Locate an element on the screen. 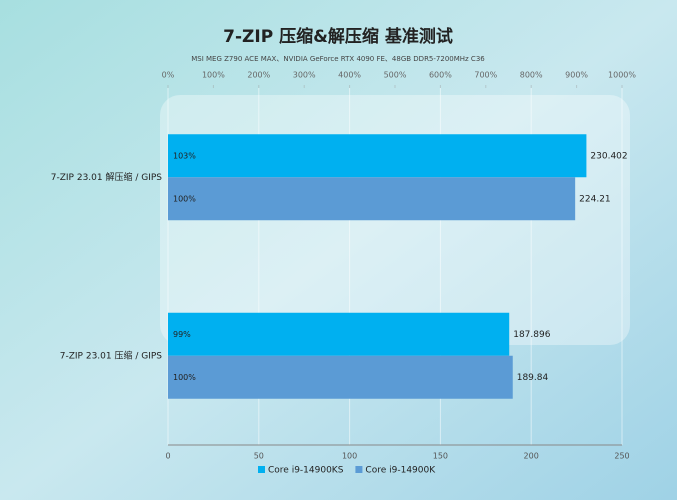  x2-tick-label: 500% is located at coordinates (395, 75).